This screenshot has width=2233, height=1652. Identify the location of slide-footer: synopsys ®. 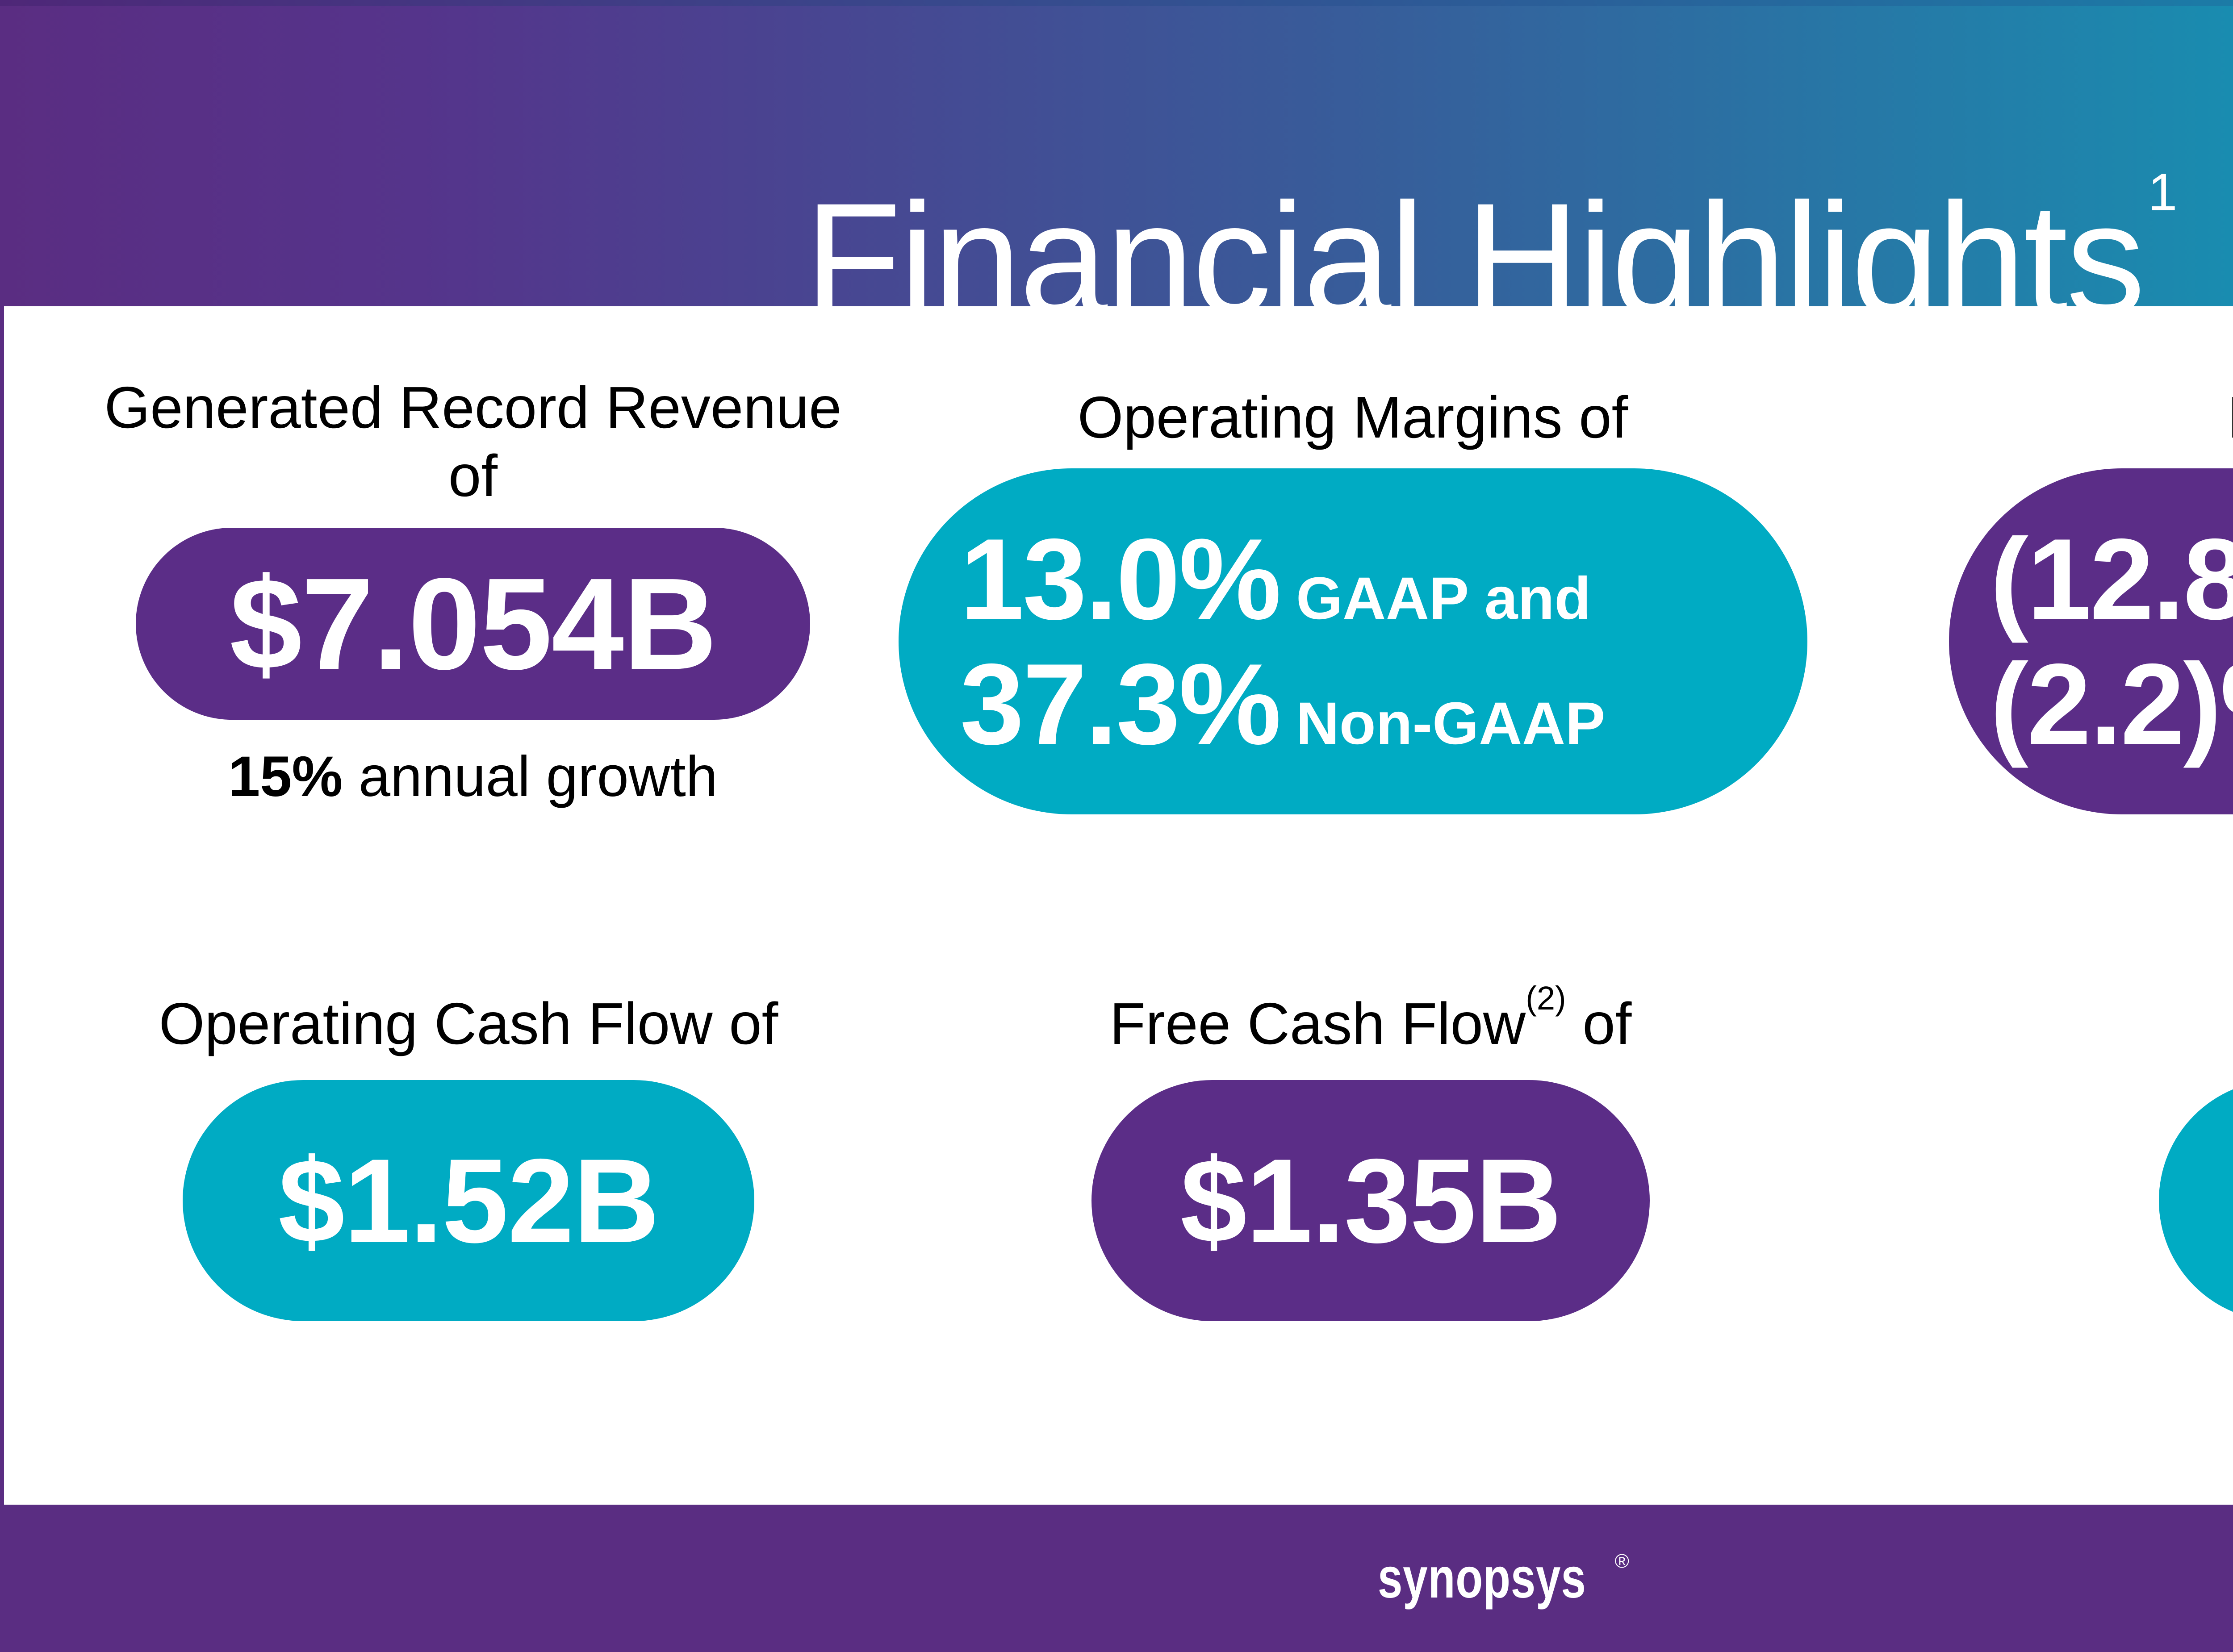
(1116, 1578).